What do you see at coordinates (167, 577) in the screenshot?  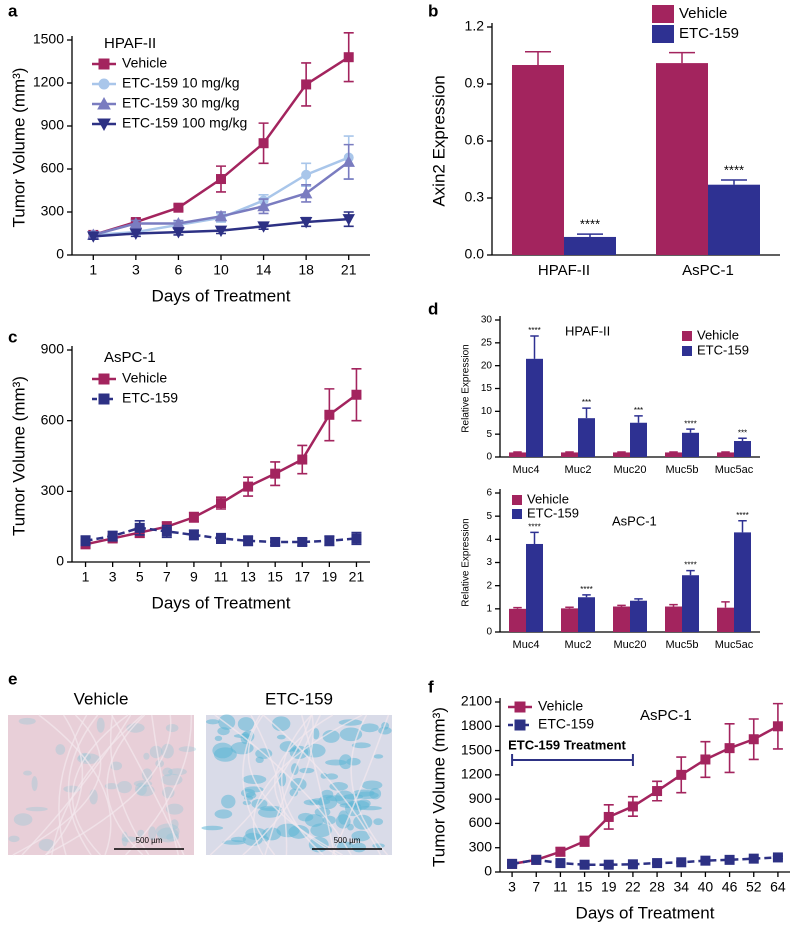 I see `x-tick-label: 7` at bounding box center [167, 577].